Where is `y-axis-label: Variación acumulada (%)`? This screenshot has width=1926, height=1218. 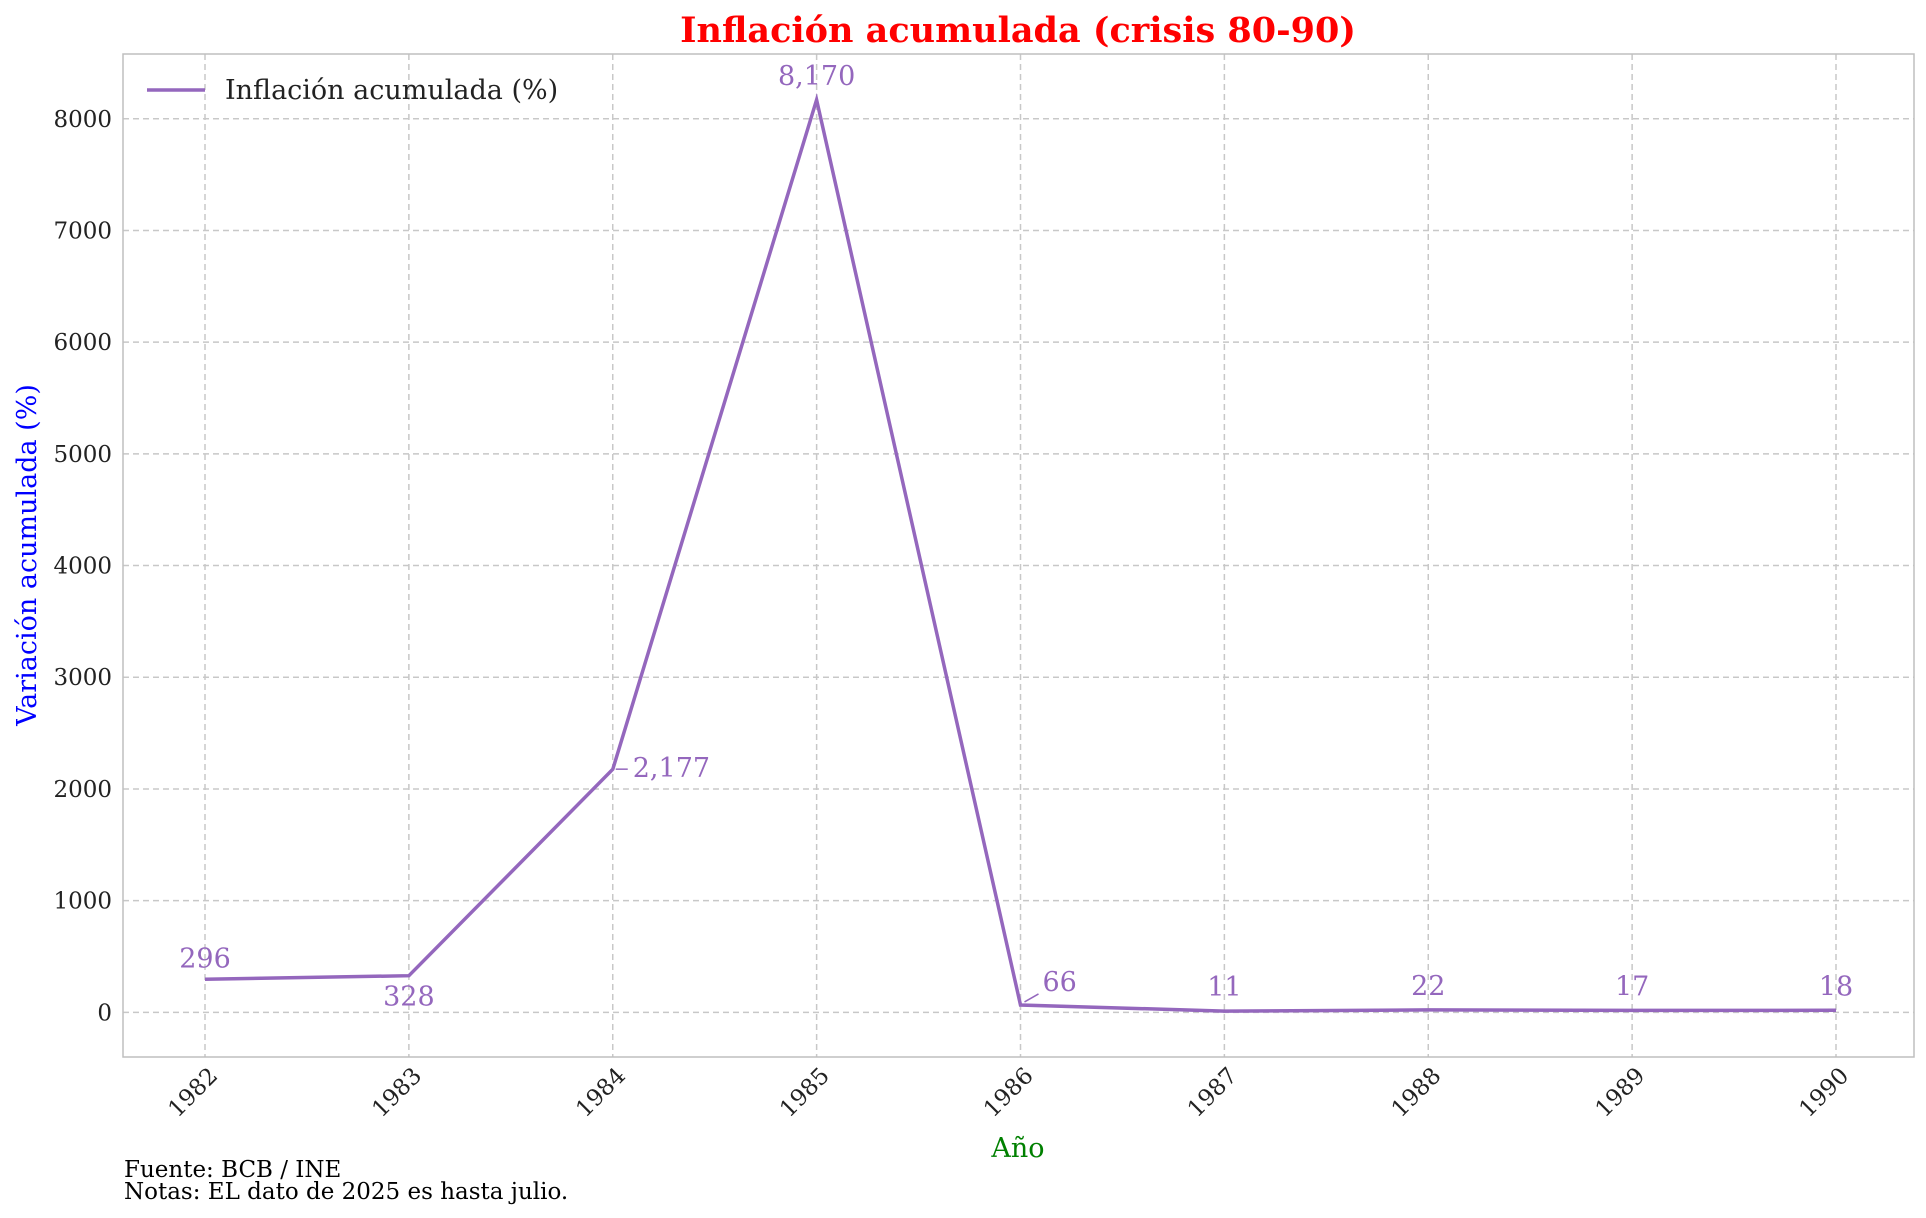 y-axis-label: Variación acumulada (%) is located at coordinates (27, 555).